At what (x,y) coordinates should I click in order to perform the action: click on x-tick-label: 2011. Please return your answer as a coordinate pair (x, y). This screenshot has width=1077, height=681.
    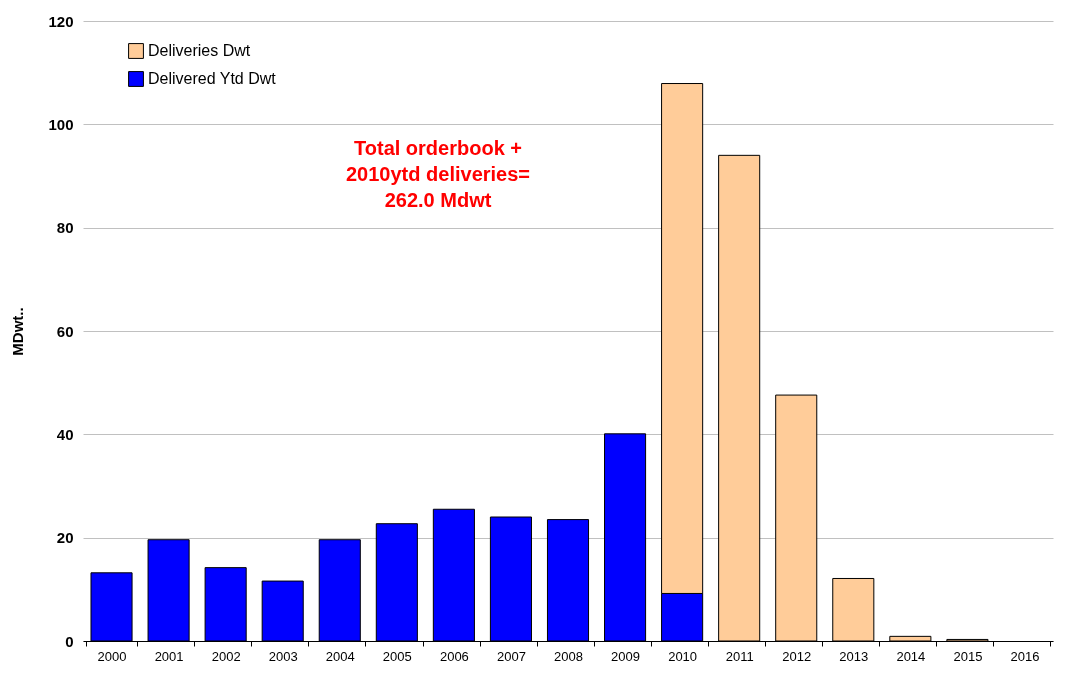
    Looking at the image, I should click on (739, 656).